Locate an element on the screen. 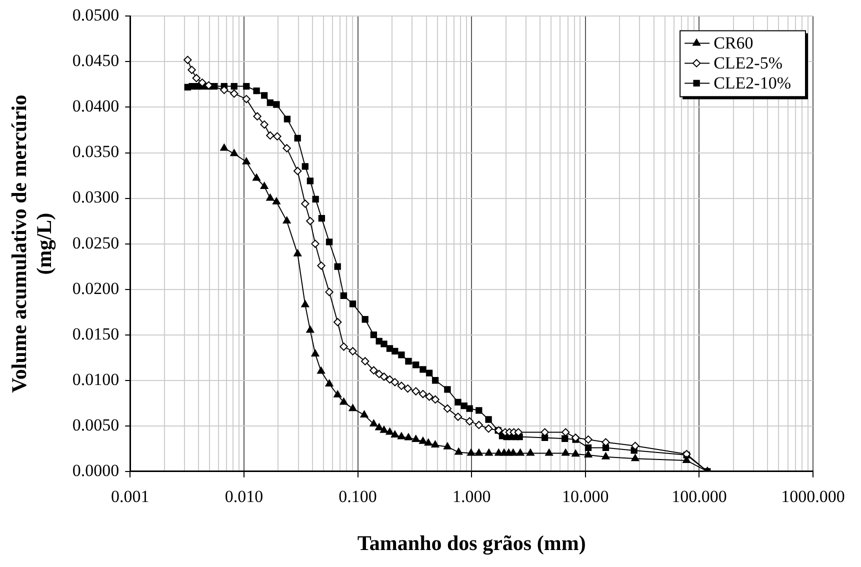 Image resolution: width=861 pixels, height=567 pixels. x-axis-title: Tamanho dos grãos (mm) is located at coordinates (471, 542).